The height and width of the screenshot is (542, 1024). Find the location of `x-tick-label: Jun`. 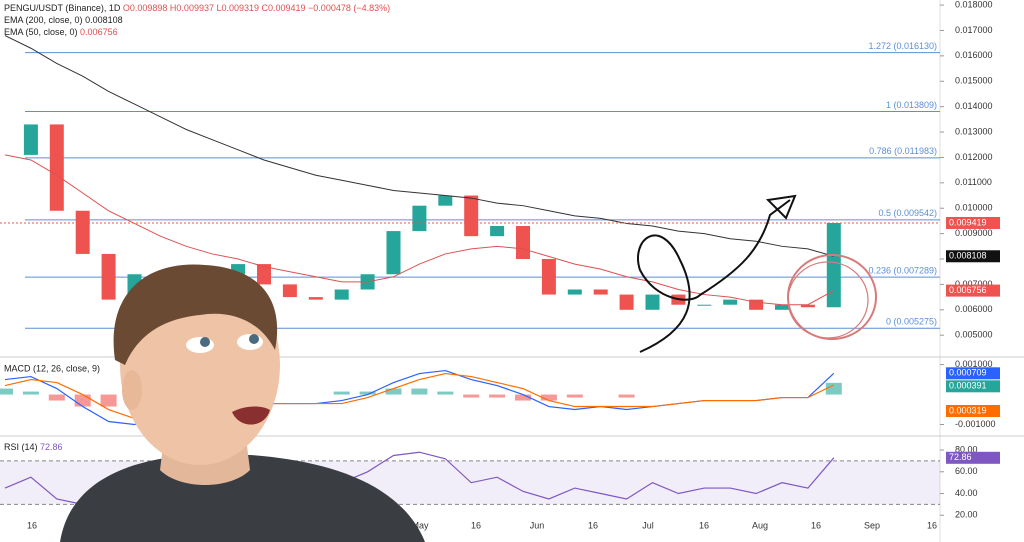

x-tick-label: Jun is located at coordinates (537, 525).